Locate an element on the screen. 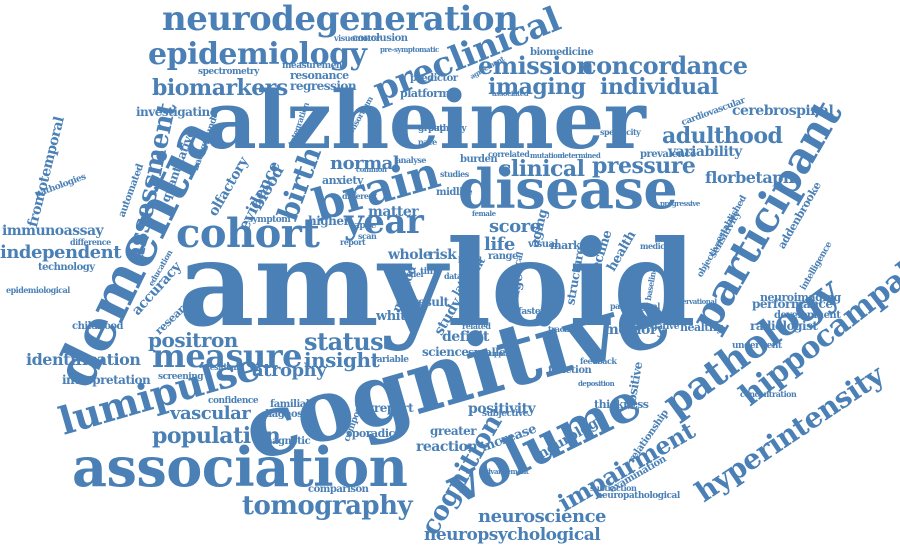  word-life: life is located at coordinates (499, 244).